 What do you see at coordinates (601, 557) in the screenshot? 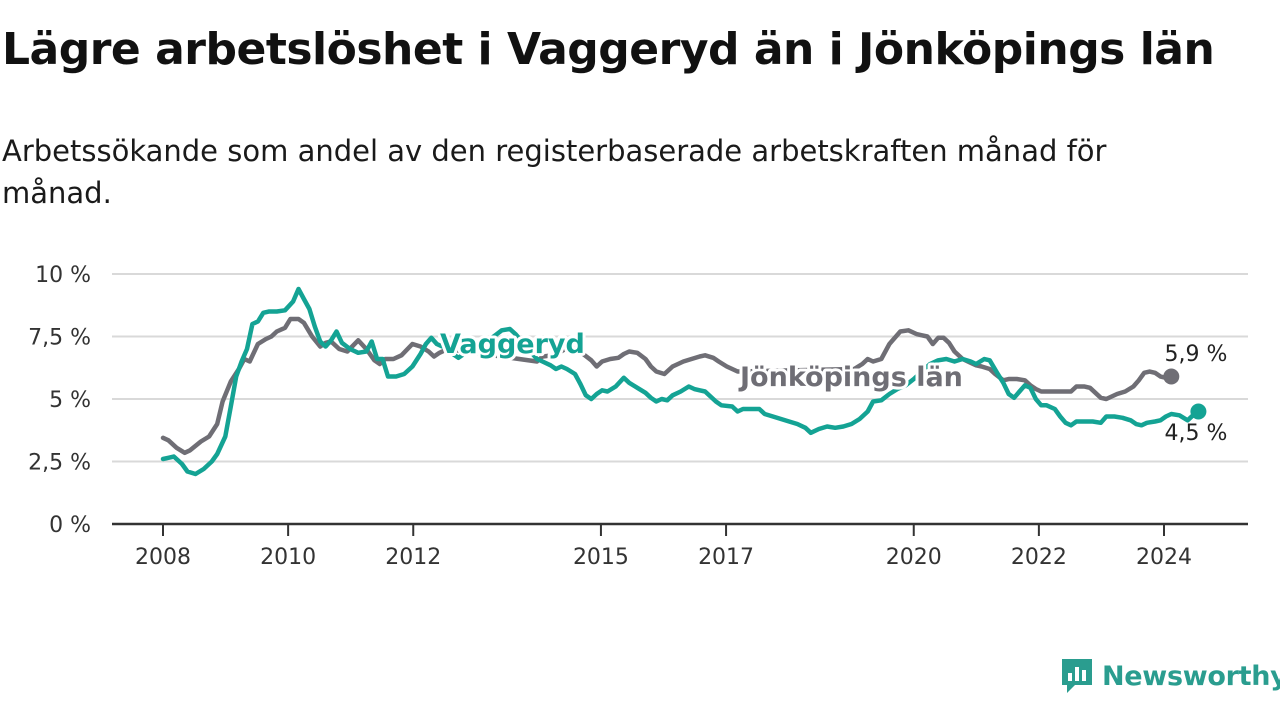
I see `x-tick-label: 2015` at bounding box center [601, 557].